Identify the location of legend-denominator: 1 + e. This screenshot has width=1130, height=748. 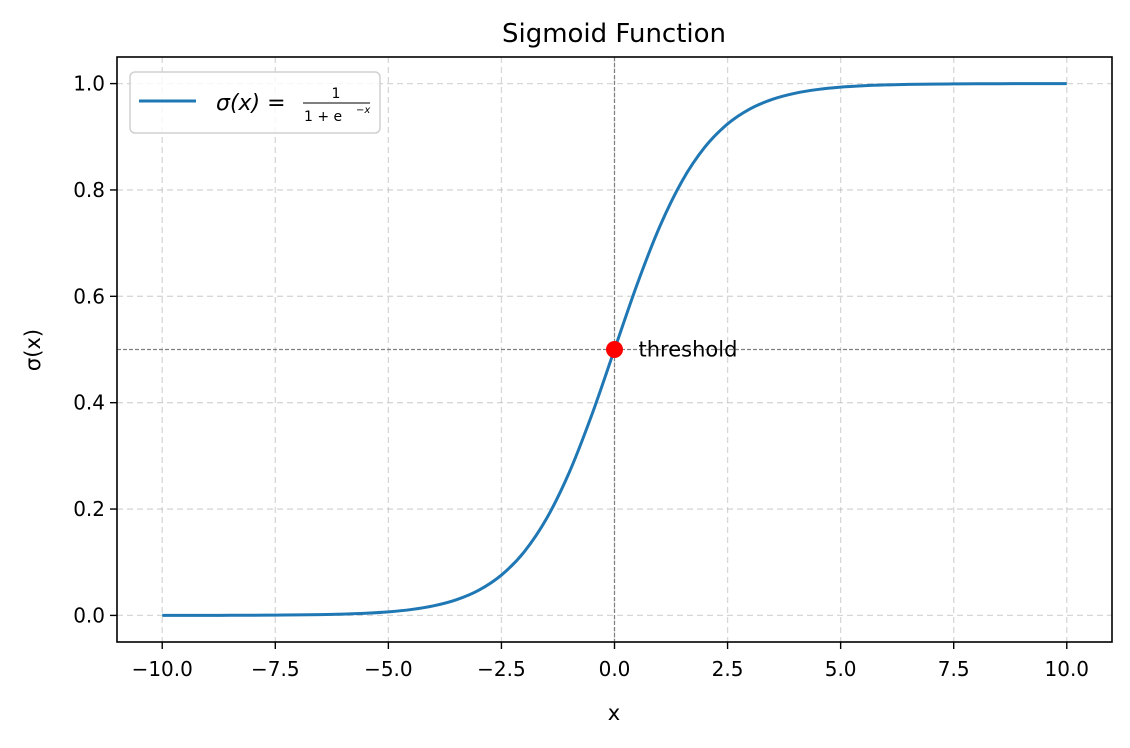
(323, 117).